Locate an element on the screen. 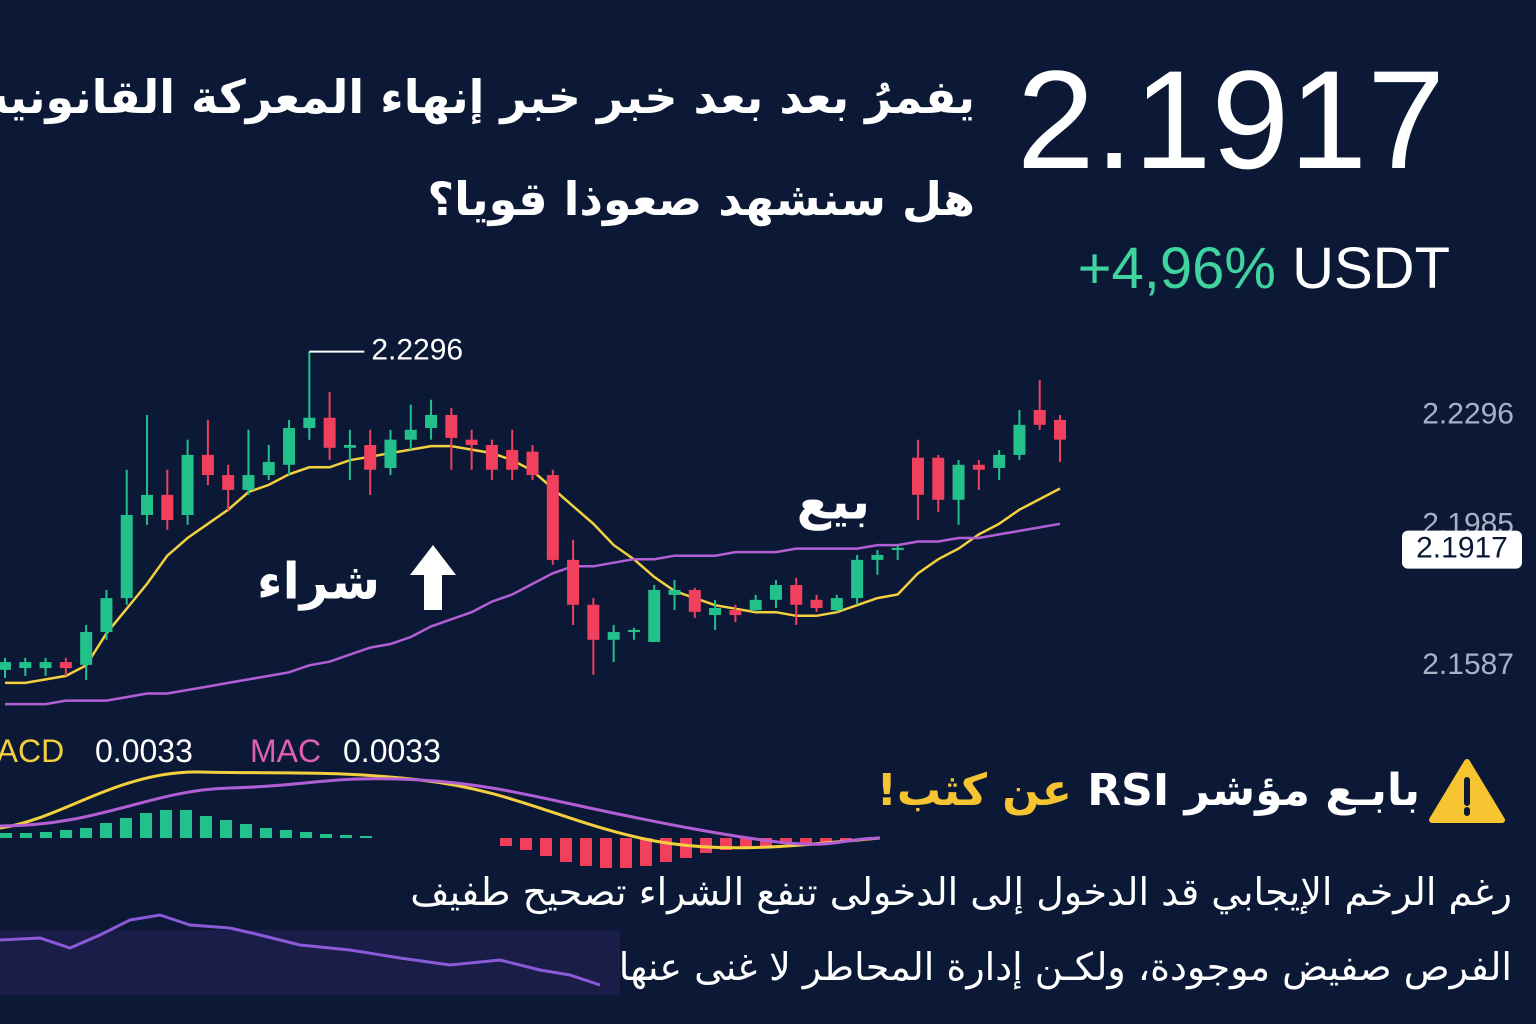 The image size is (1536, 1024). y-tick-label: 2.1587 is located at coordinates (1468, 664).